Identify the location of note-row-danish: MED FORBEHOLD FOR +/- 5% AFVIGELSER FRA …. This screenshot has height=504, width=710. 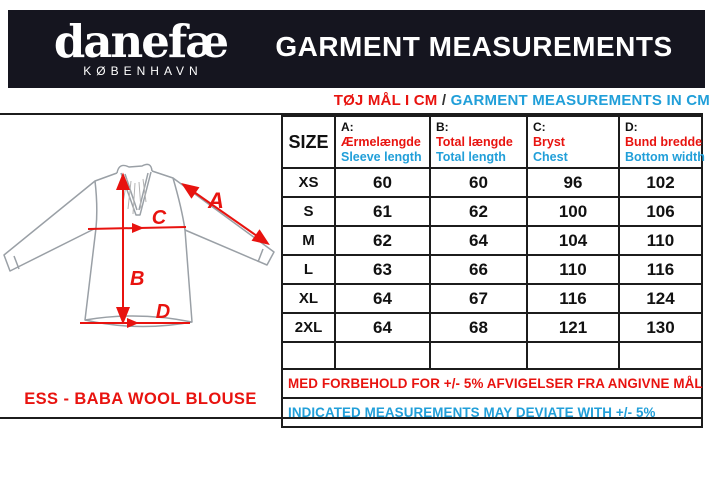
(492, 383).